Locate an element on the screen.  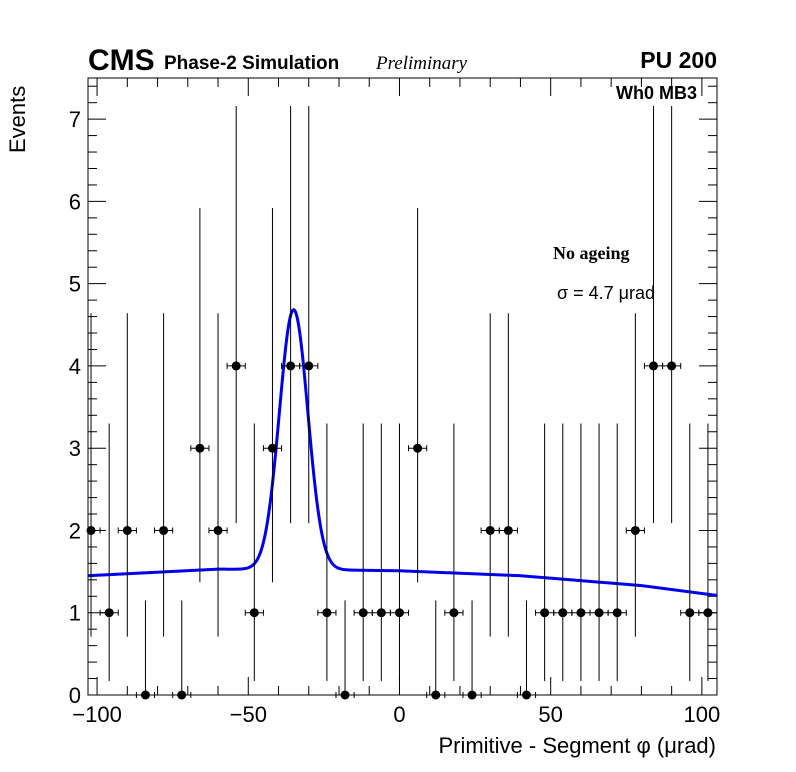
preliminary-label: Preliminary is located at coordinates (421, 63).